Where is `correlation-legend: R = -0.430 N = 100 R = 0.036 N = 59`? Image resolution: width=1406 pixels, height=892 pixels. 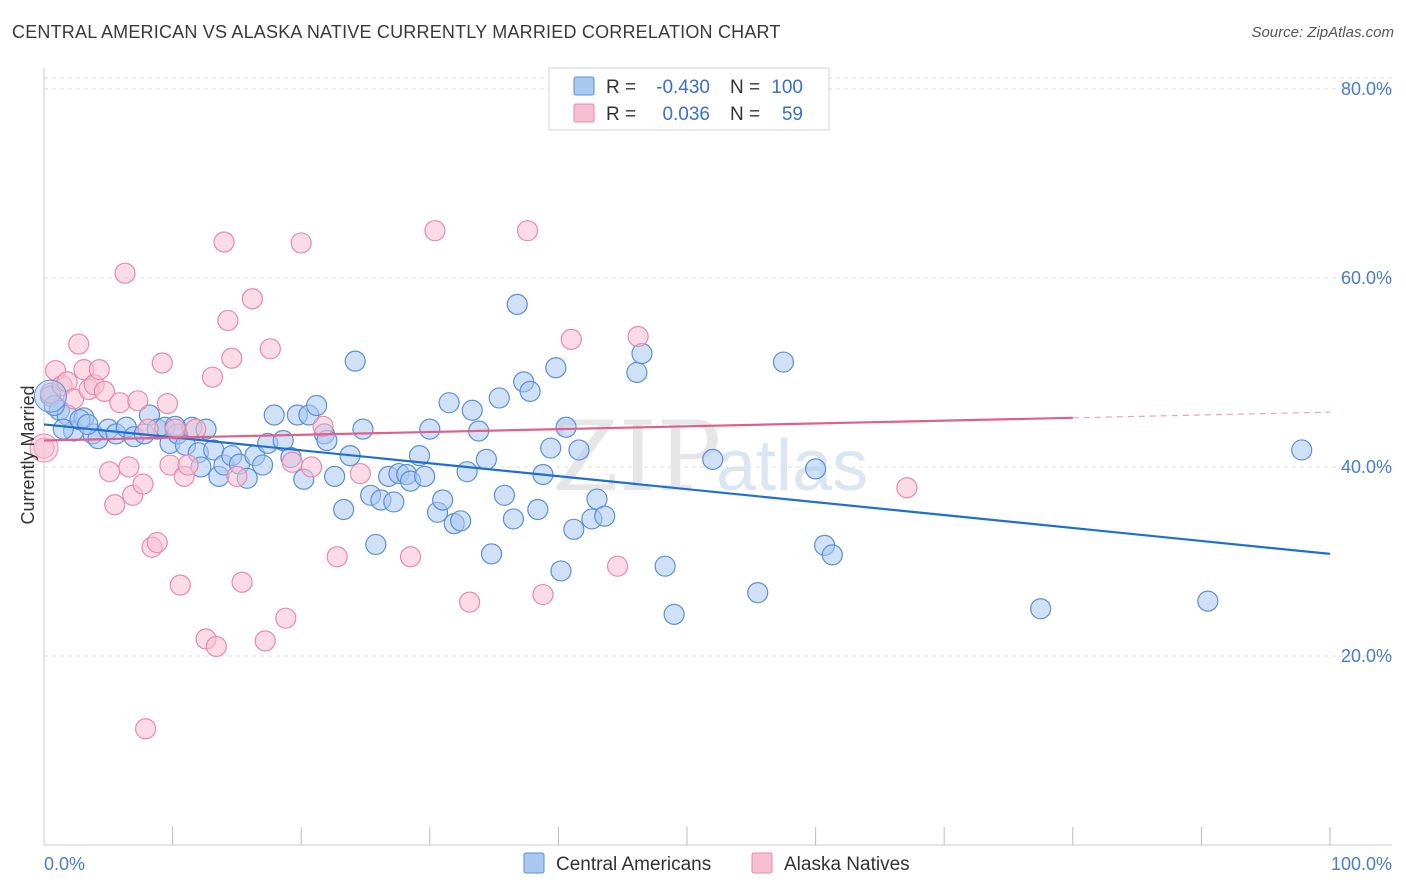 correlation-legend: R = -0.430 N = 100 R = 0.036 N = 59 is located at coordinates (689, 99).